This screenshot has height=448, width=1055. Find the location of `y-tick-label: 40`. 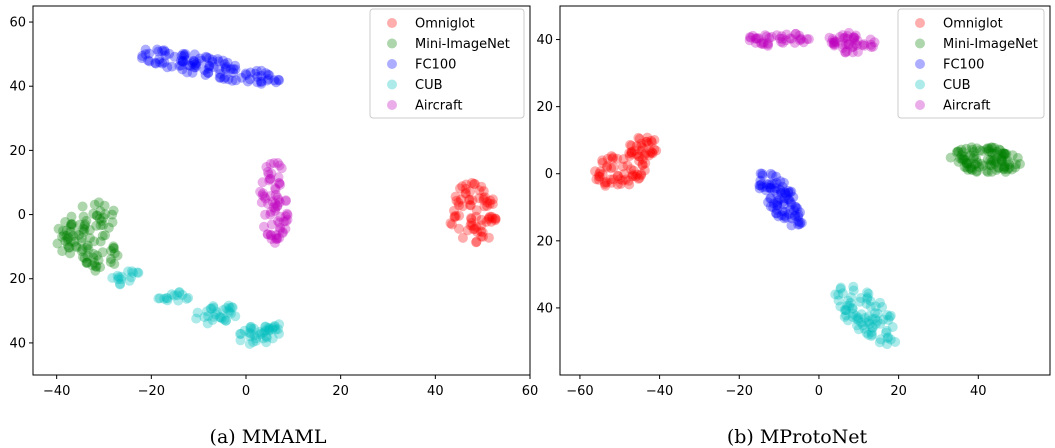

y-tick-label: 40 is located at coordinates (17, 87).